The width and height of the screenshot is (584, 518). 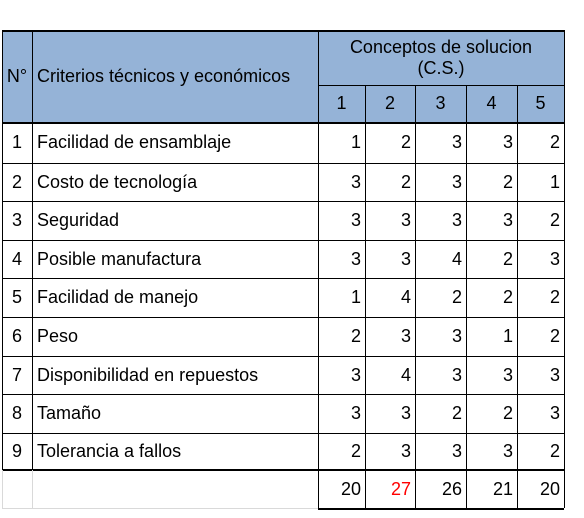 I want to click on rule-before-totals, so click(x=283, y=470).